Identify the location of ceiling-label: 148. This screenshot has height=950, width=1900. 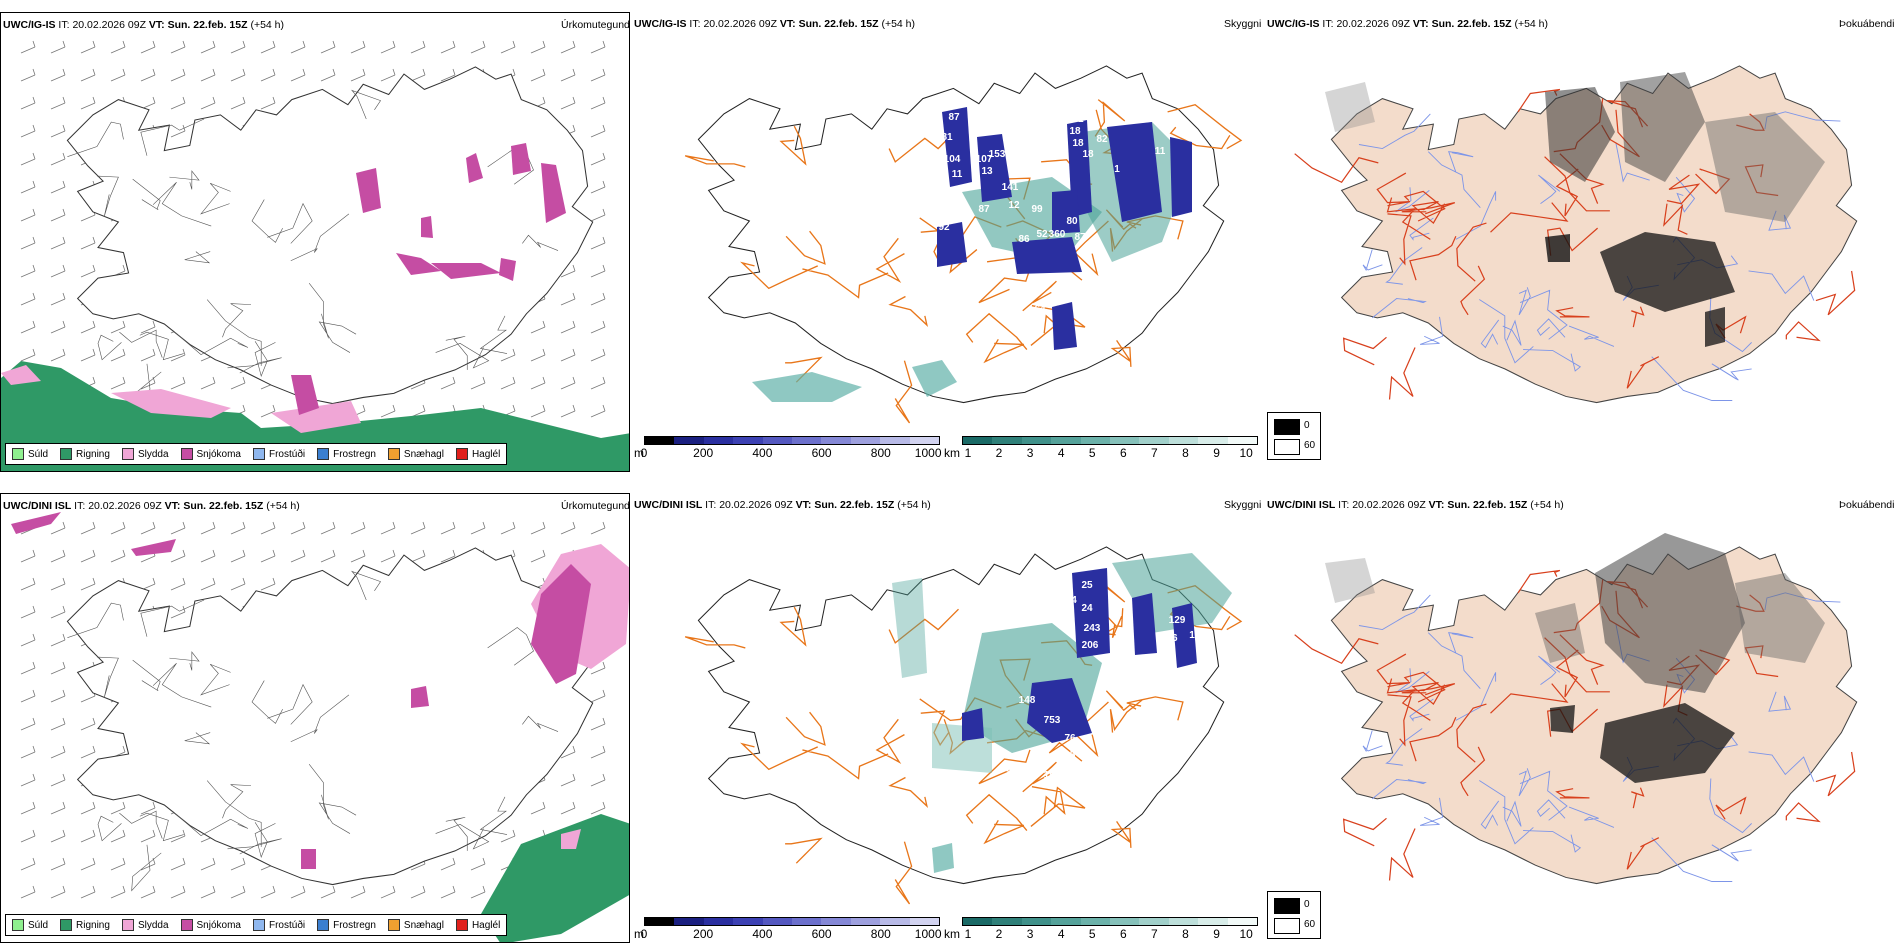
(1027, 700).